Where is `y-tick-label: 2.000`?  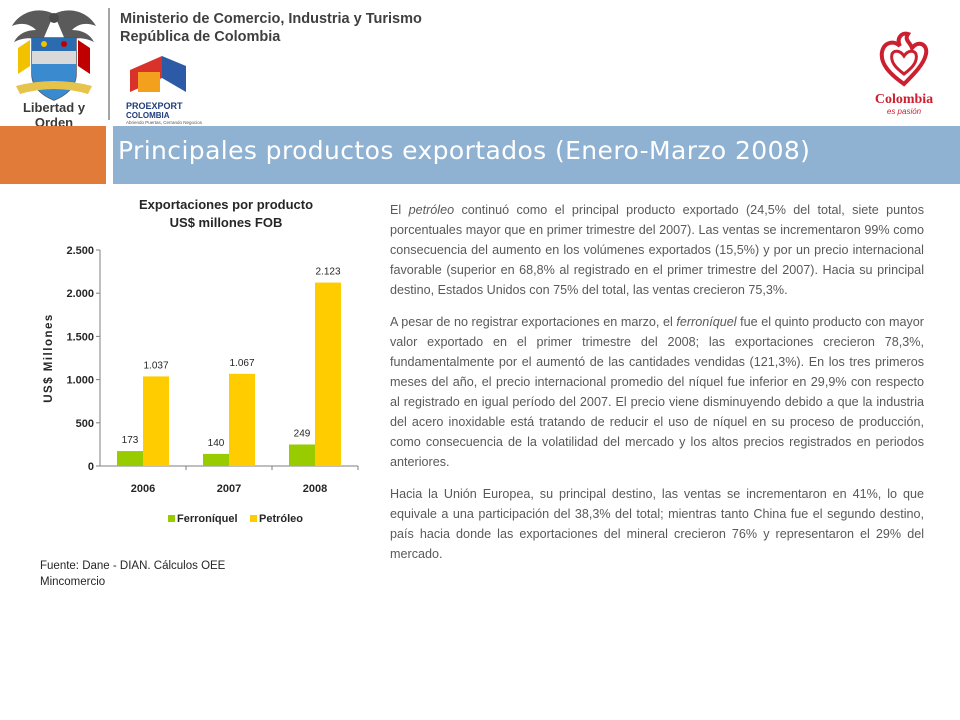 y-tick-label: 2.000 is located at coordinates (80, 294).